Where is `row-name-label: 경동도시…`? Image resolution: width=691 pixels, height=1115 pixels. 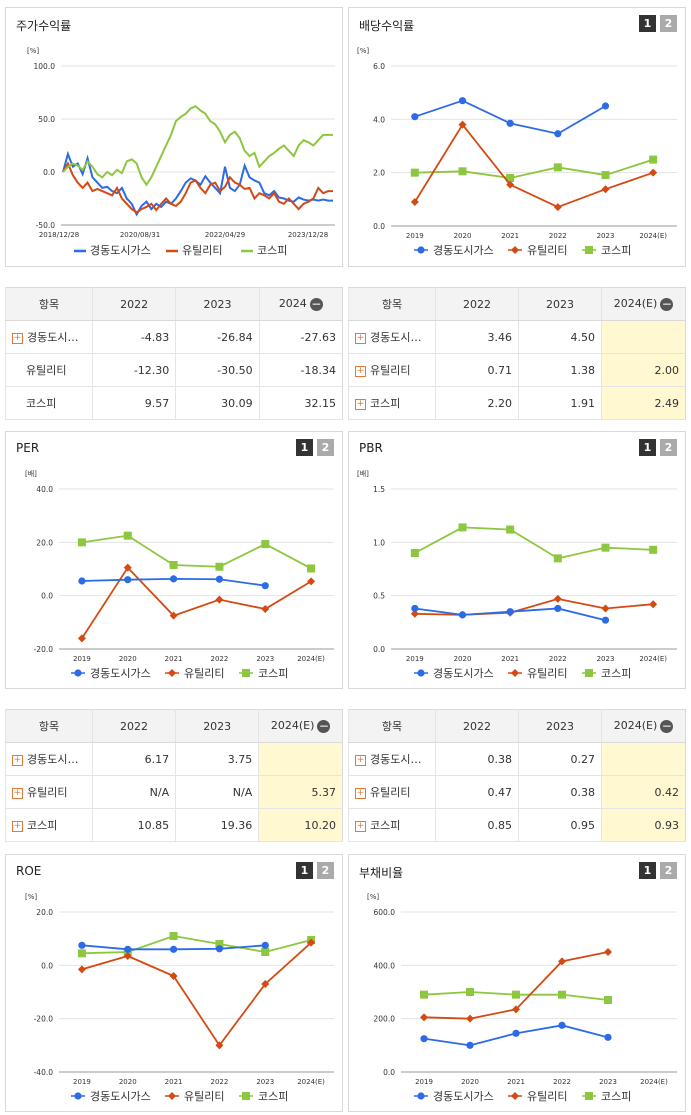 row-name-label: 경동도시… is located at coordinates (53, 337).